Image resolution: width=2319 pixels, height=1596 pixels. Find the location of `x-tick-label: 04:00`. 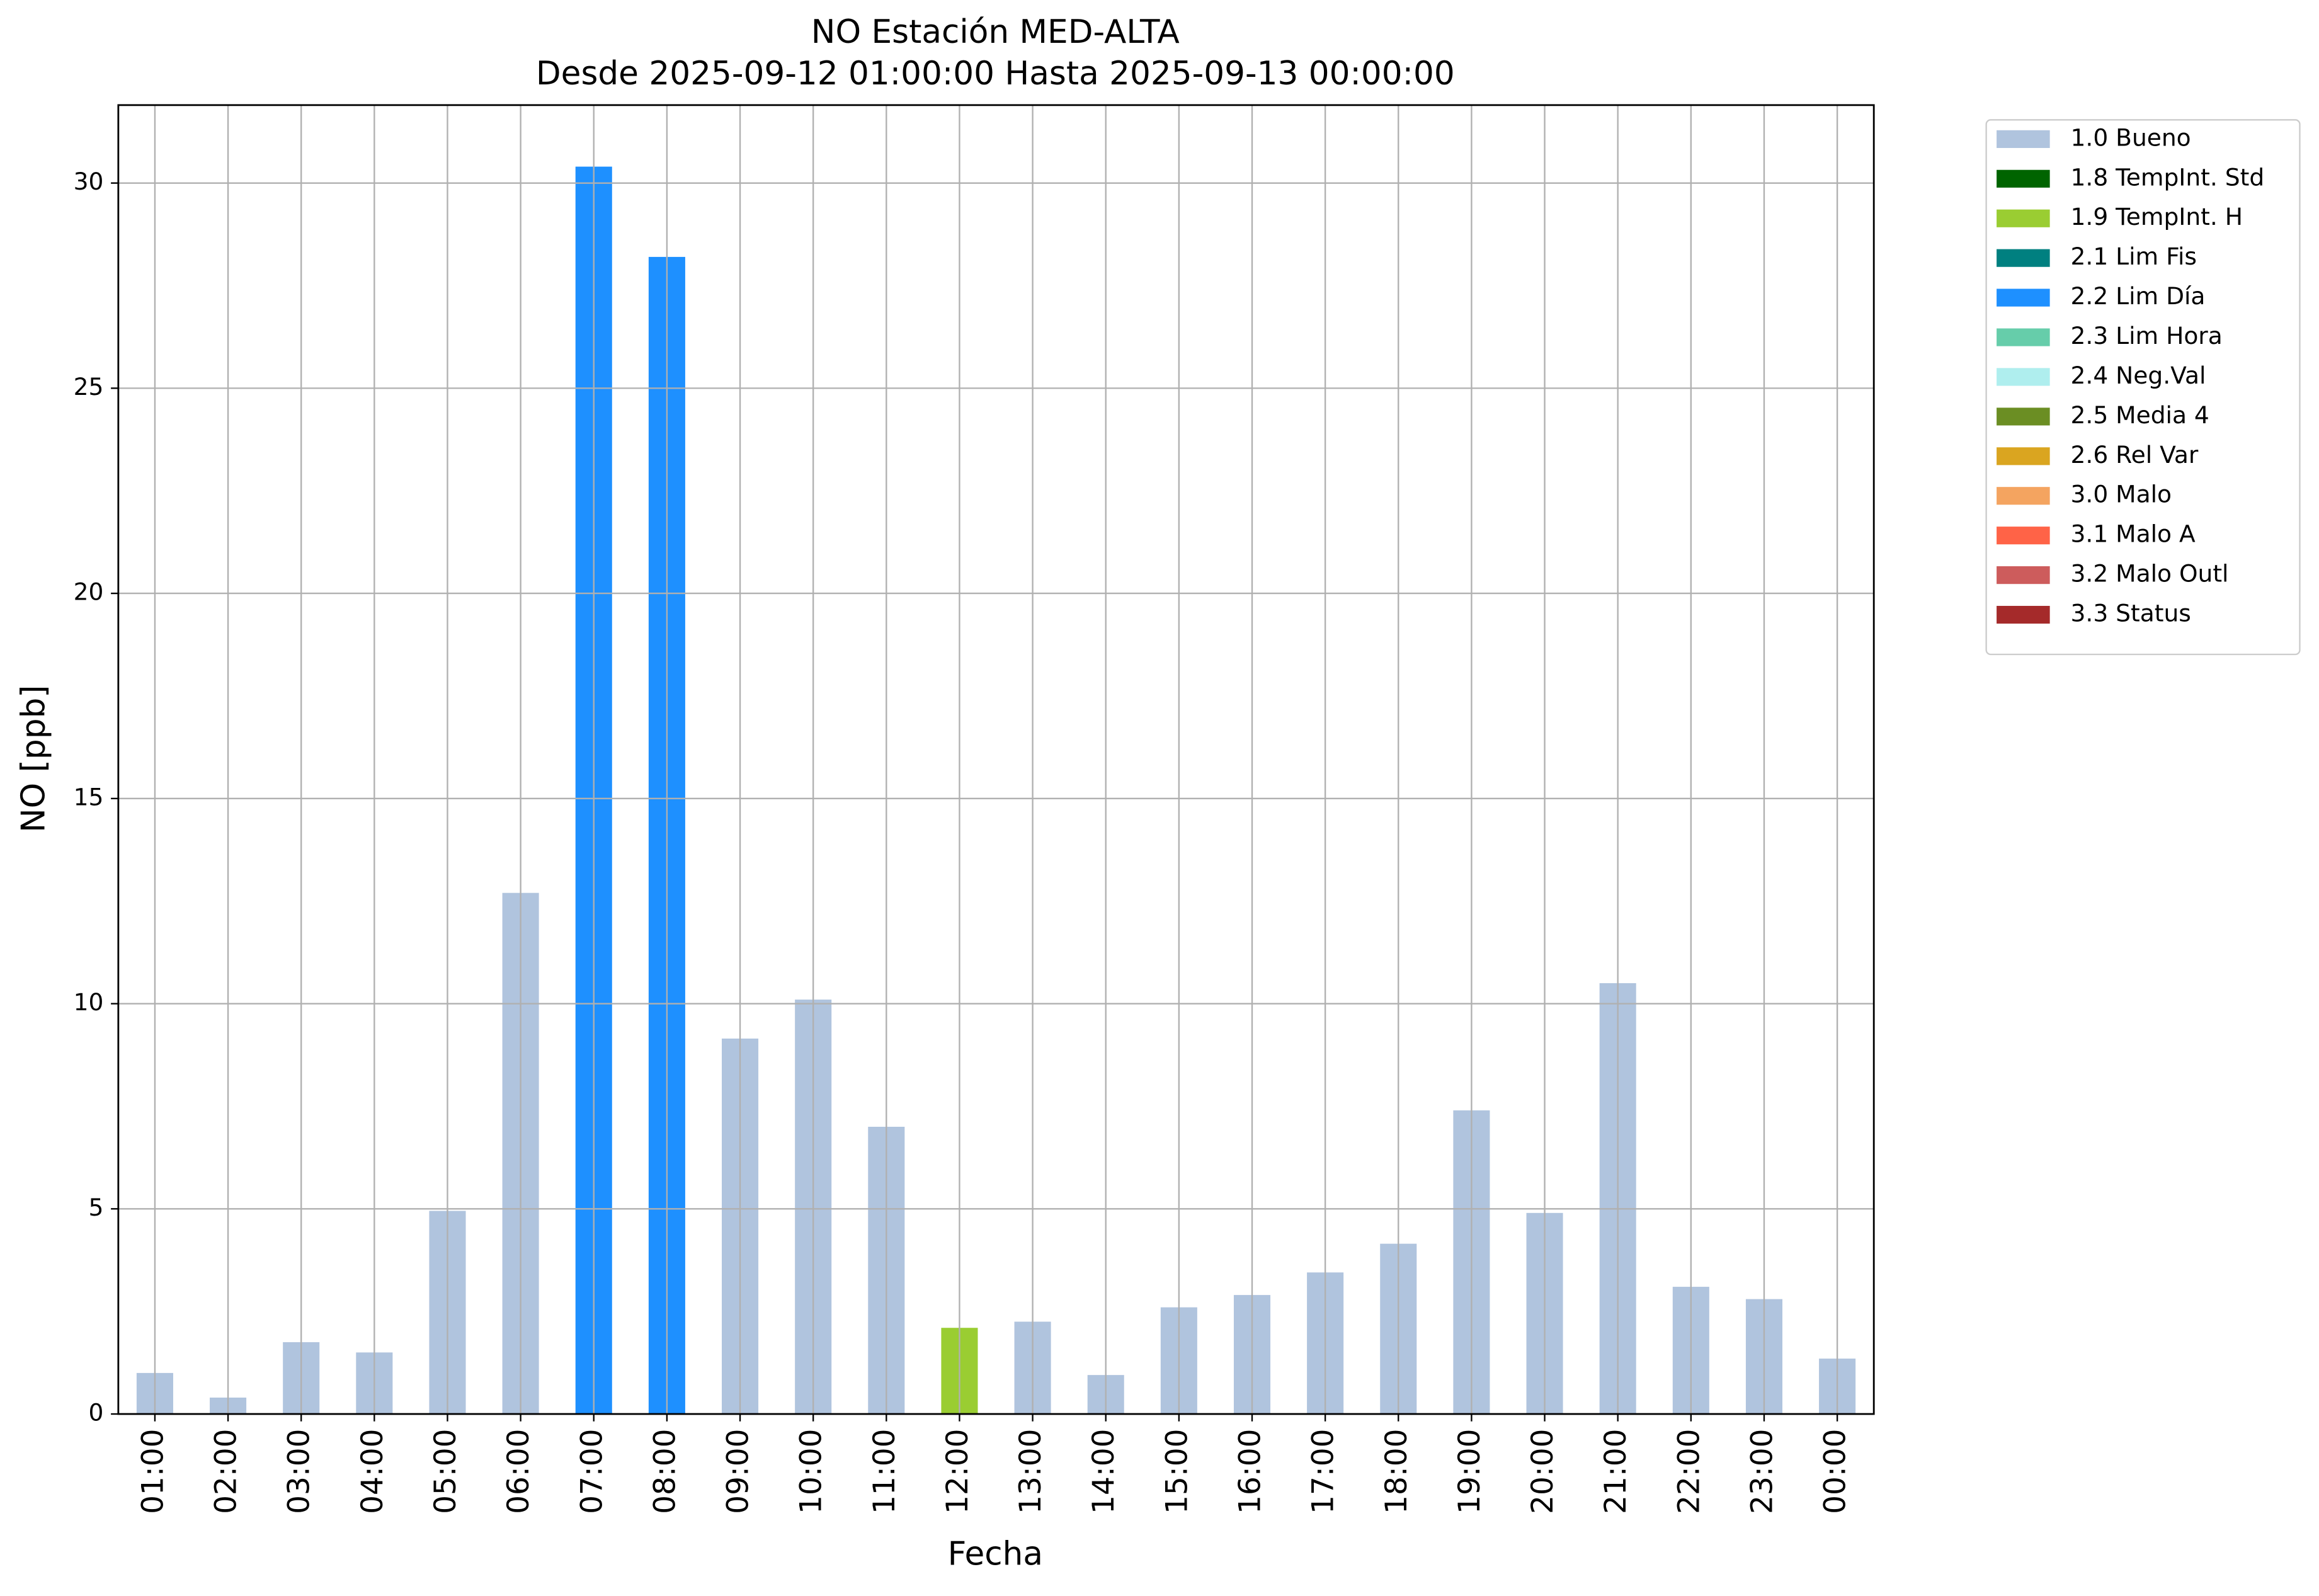

x-tick-label: 04:00 is located at coordinates (372, 1471).